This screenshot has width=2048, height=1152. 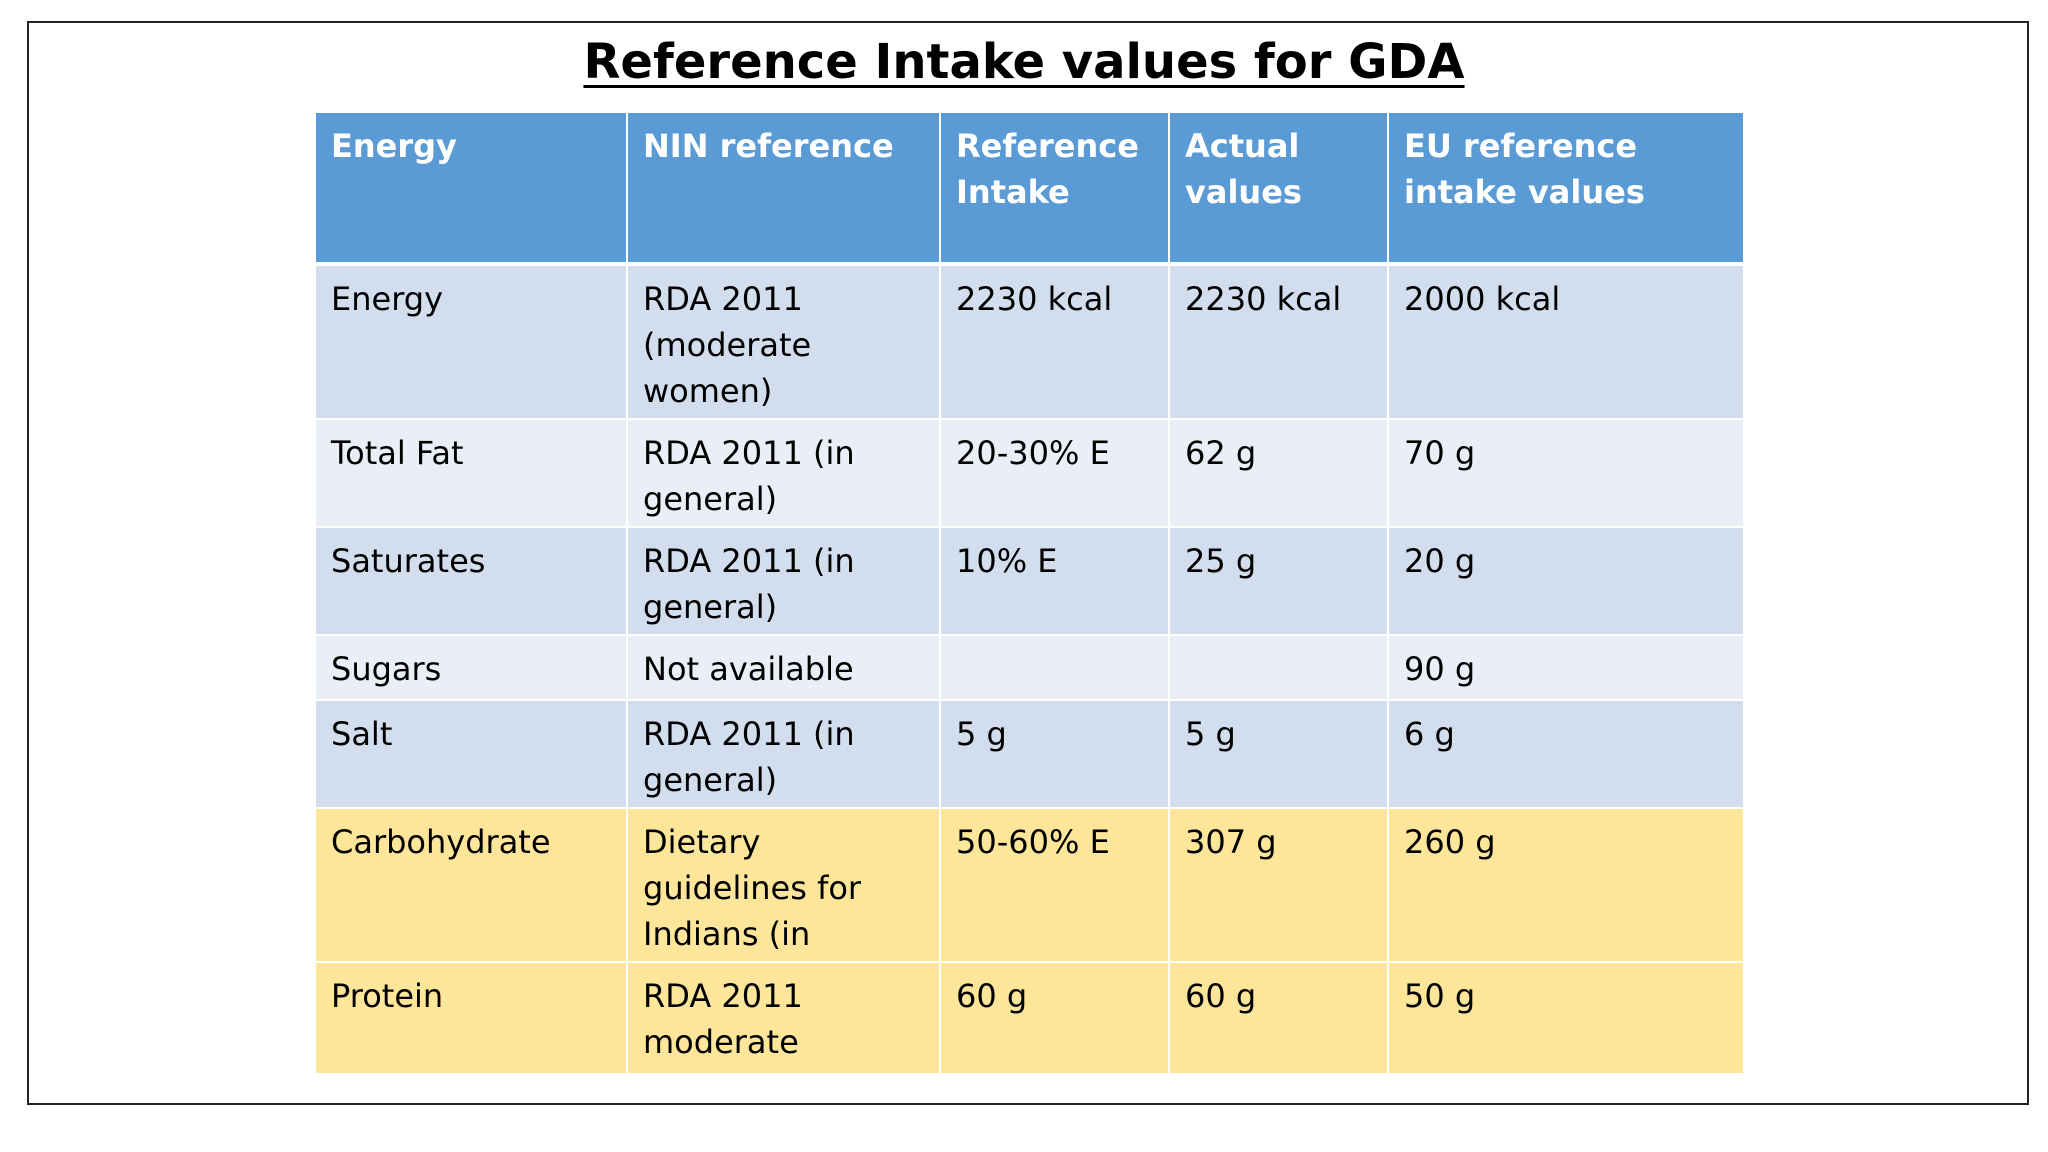 I want to click on cell-nin-reference: RDA 2011 (moderate women), so click(x=784, y=343).